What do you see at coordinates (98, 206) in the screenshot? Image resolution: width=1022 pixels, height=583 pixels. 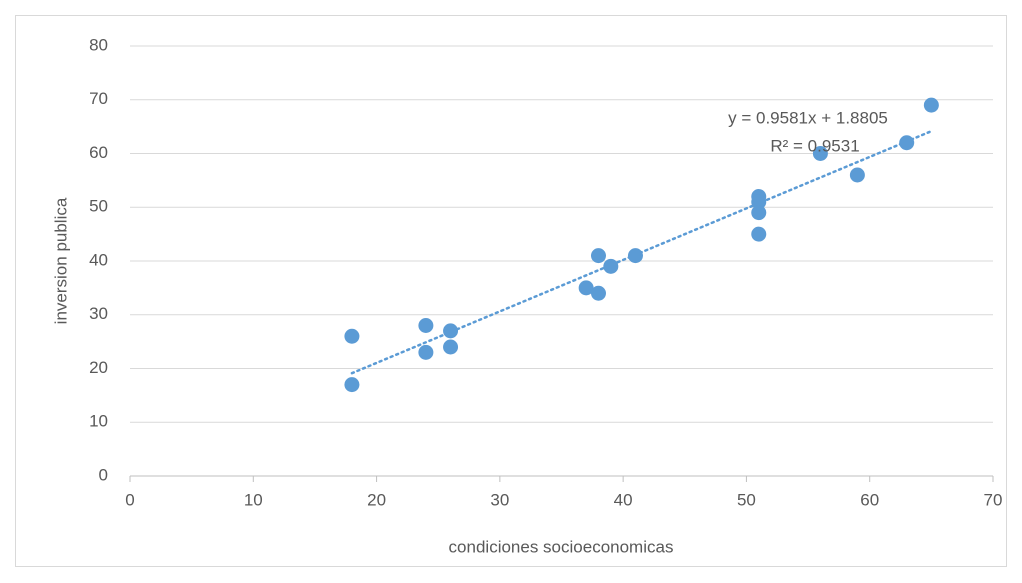 I see `y-tick-label: 50` at bounding box center [98, 206].